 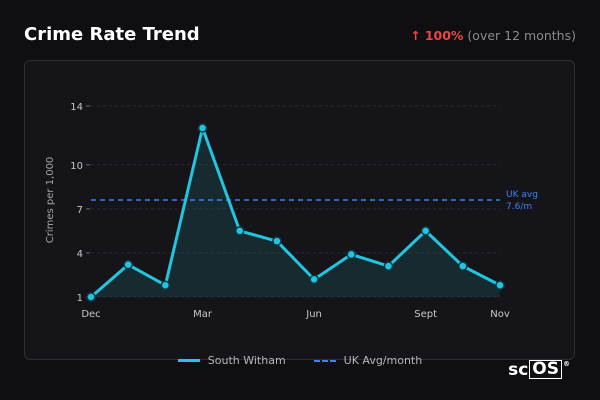 What do you see at coordinates (76, 107) in the screenshot?
I see `y-tick-label: 14` at bounding box center [76, 107].